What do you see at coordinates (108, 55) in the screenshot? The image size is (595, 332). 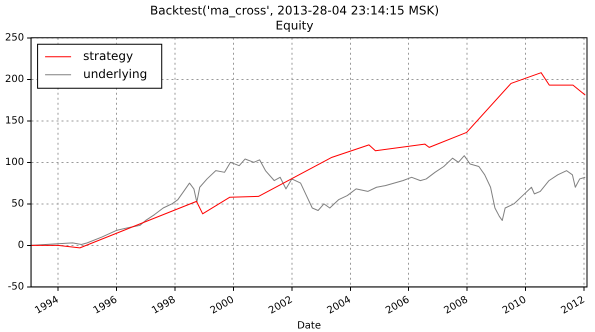 I see `legend-label: strategy` at bounding box center [108, 55].